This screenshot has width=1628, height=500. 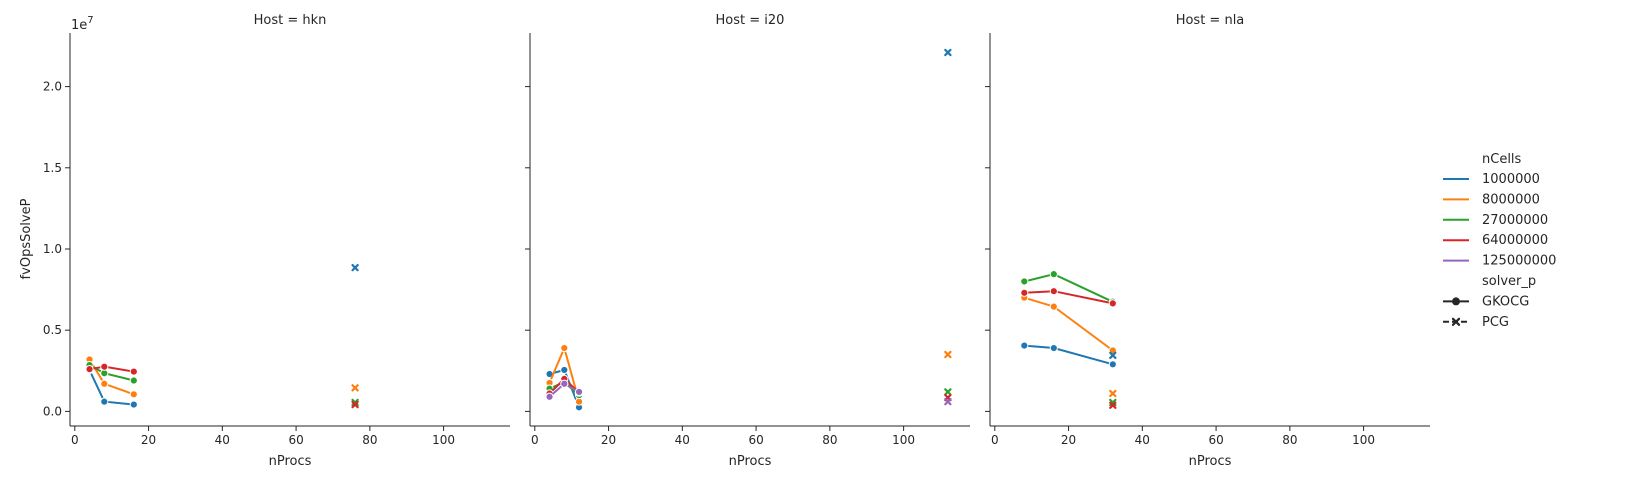 I want to click on series-125000000-PCG, so click(x=948, y=401).